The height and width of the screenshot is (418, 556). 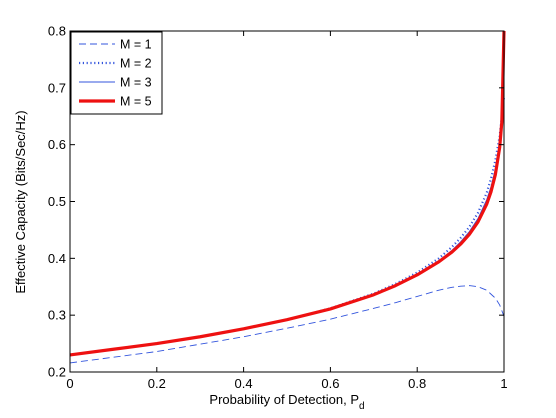 I want to click on x-tick-label: 0.4, so click(x=244, y=383).